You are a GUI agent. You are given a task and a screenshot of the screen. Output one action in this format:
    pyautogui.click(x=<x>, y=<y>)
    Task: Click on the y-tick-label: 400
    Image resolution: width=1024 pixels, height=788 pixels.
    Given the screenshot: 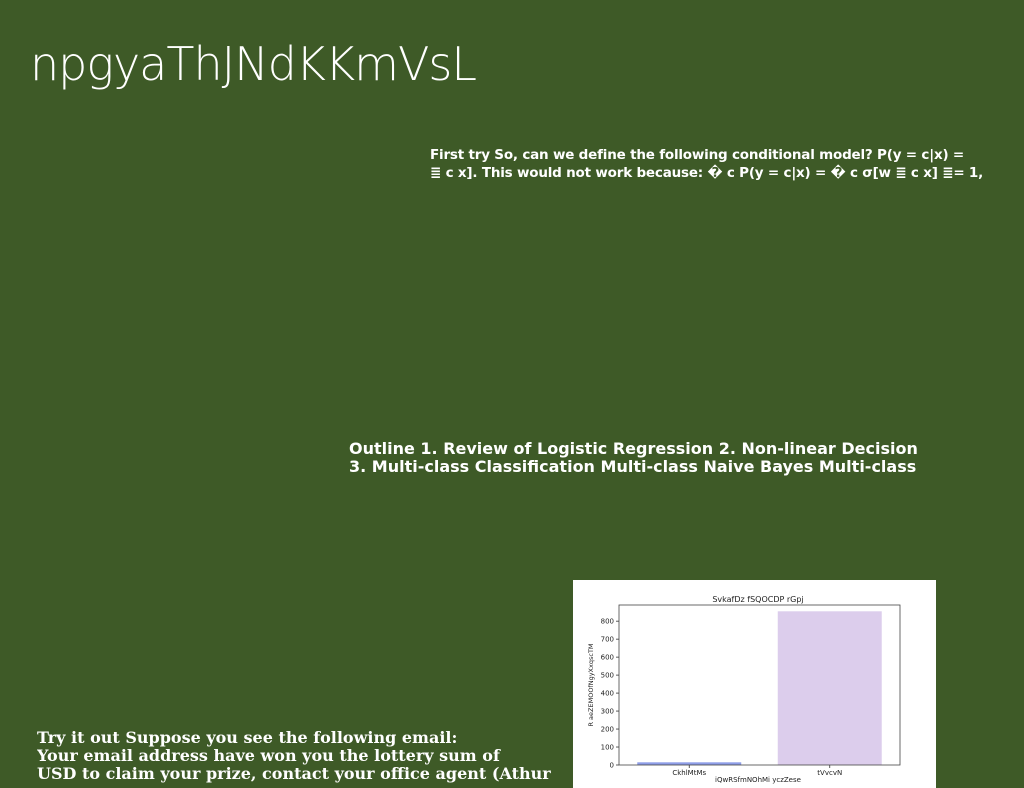 What is the action you would take?
    pyautogui.click(x=607, y=694)
    